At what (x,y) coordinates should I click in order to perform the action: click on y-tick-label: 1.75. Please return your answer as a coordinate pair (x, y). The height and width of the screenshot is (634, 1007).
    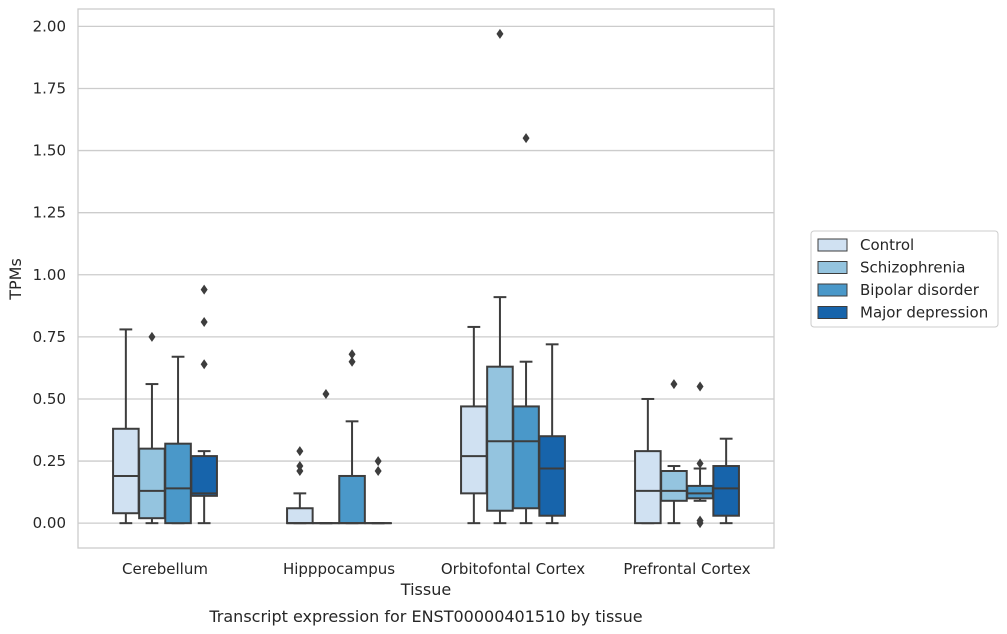
    Looking at the image, I should click on (49, 88).